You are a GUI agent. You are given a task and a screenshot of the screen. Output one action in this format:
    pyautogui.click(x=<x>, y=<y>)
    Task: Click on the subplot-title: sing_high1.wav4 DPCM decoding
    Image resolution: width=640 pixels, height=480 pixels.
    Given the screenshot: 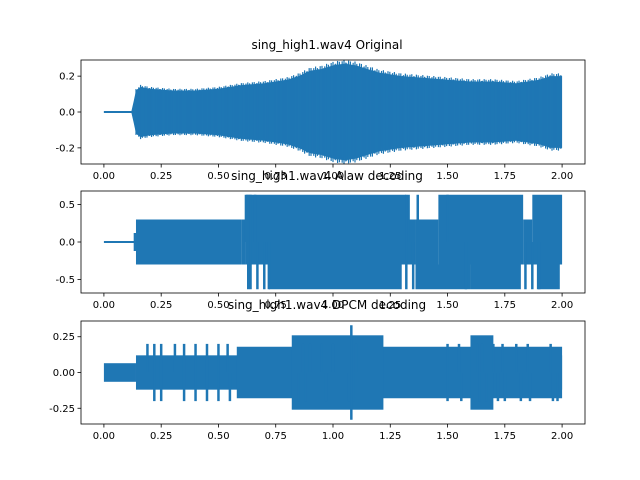 What is the action you would take?
    pyautogui.click(x=327, y=305)
    